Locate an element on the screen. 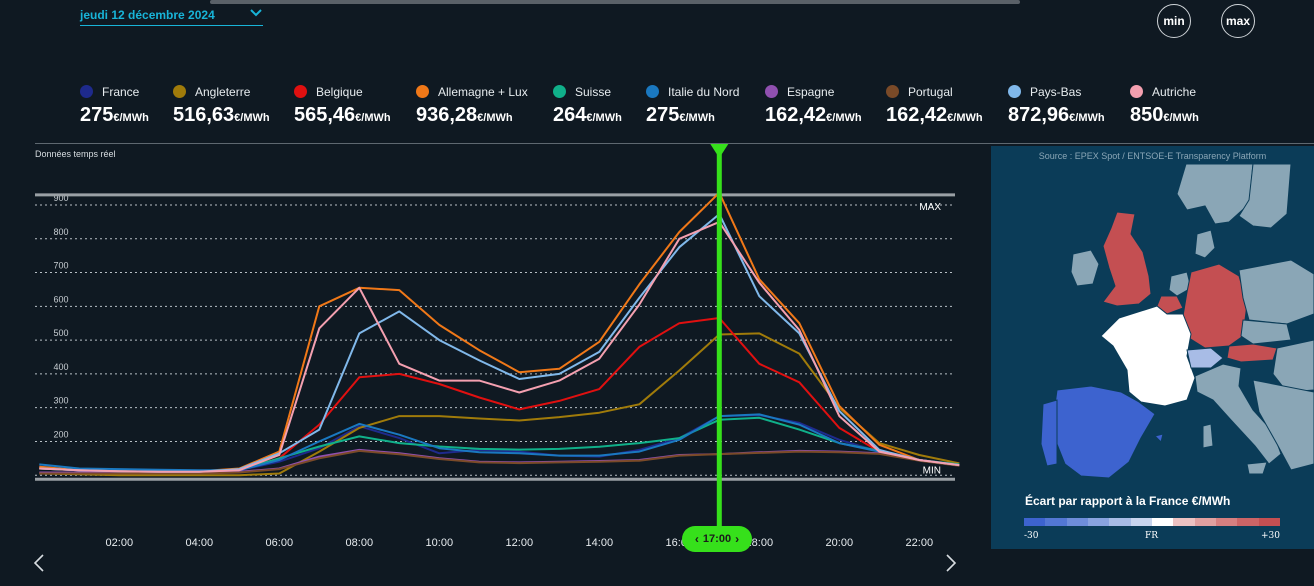  chart-note: Données temps réel is located at coordinates (75, 154).